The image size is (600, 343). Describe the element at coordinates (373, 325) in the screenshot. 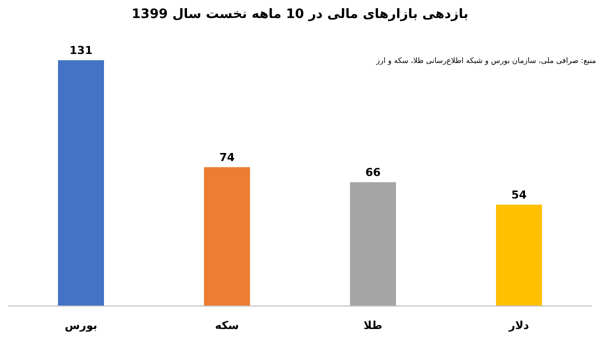

I see `x-tick-label: طلا` at that location.